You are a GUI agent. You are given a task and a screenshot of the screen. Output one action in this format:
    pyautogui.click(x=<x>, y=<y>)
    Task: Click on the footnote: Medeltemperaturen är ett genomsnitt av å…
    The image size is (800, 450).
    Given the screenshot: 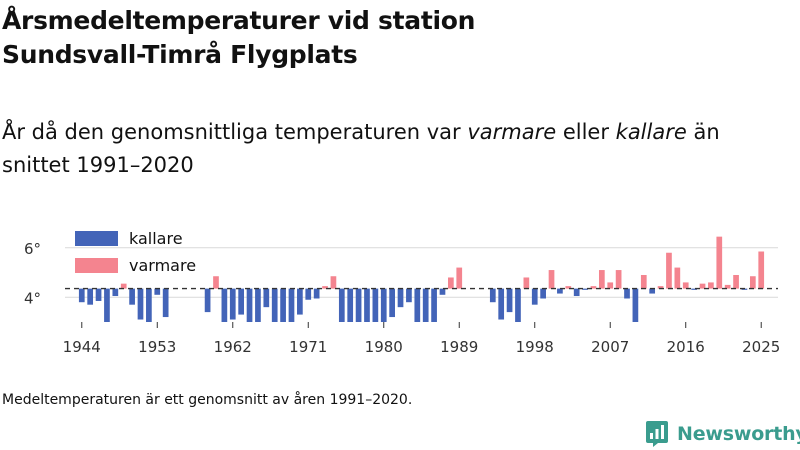 What is the action you would take?
    pyautogui.click(x=207, y=400)
    